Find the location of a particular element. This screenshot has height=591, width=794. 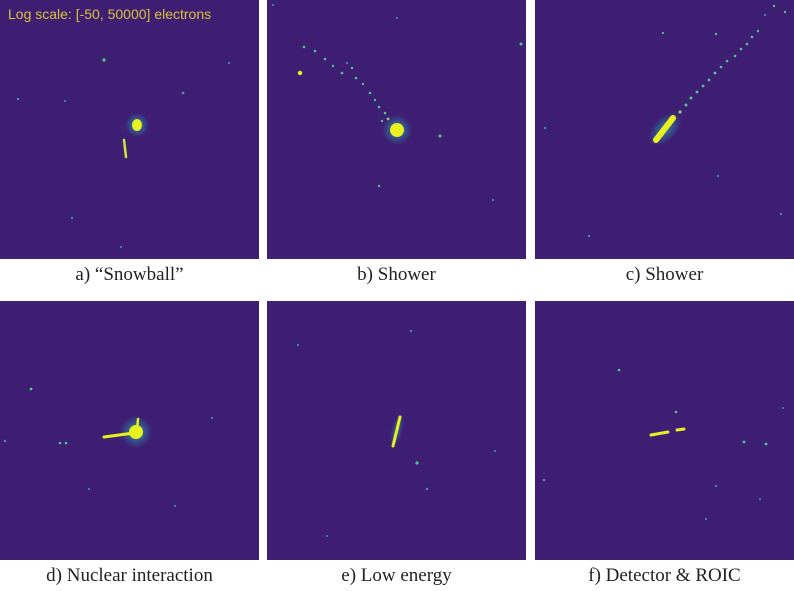

detector-image-d is located at coordinates (129, 430).